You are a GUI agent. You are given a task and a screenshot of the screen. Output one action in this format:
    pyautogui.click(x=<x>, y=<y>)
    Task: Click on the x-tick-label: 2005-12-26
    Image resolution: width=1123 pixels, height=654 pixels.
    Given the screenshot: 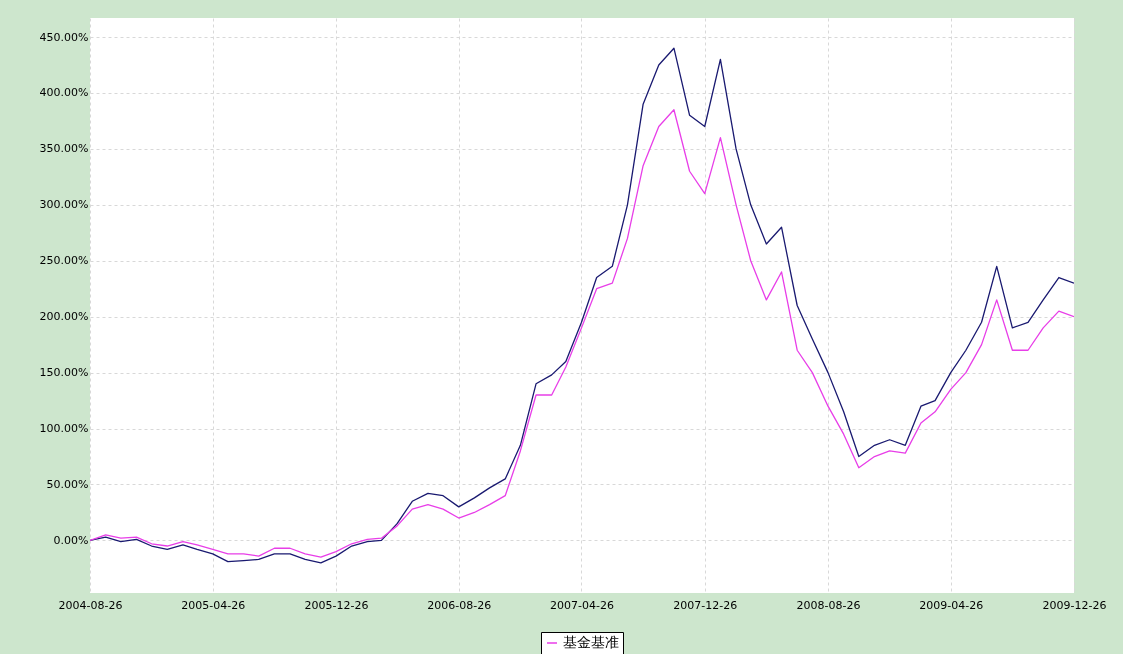 What is the action you would take?
    pyautogui.click(x=336, y=605)
    